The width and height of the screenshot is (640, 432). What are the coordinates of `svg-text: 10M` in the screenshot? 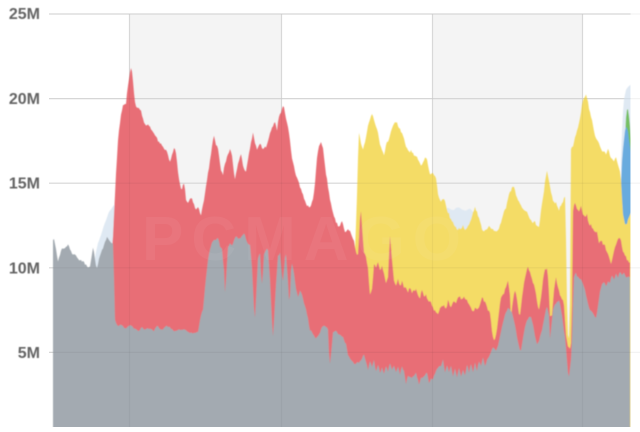 It's located at (24, 268).